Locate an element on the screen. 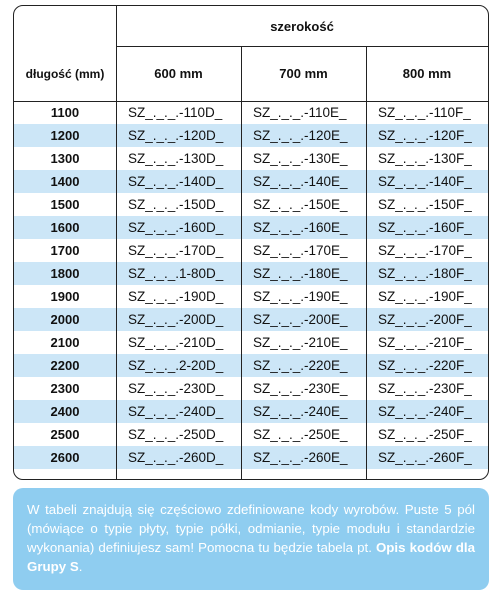  code-cell: SZ_._._.-150E_ is located at coordinates (300, 204).